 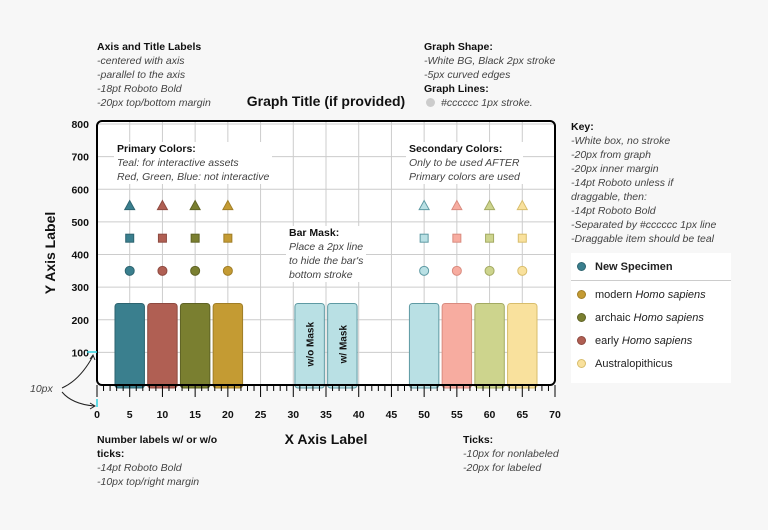 I want to click on note-line: -20px top/bottom margin, so click(x=154, y=103).